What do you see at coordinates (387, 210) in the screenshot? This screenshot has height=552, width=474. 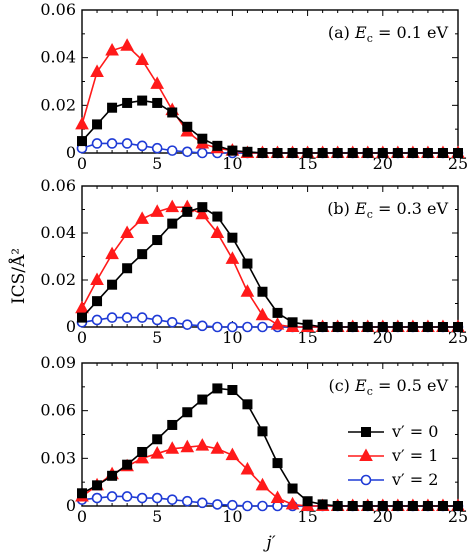 I see `panel-annotation: (b) Ec = 0.3 eV` at bounding box center [387, 210].